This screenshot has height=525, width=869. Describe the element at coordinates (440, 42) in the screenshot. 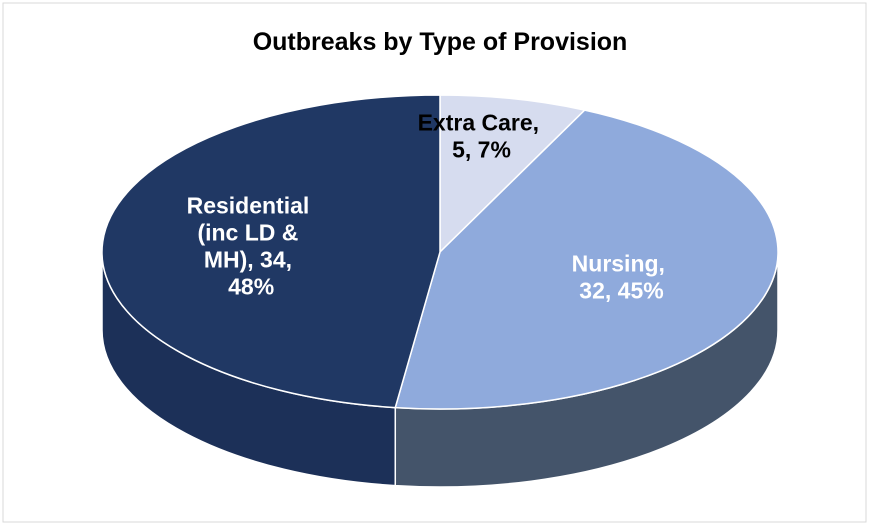

I see `chart-title: Outbreaks by Type of Provision` at that location.